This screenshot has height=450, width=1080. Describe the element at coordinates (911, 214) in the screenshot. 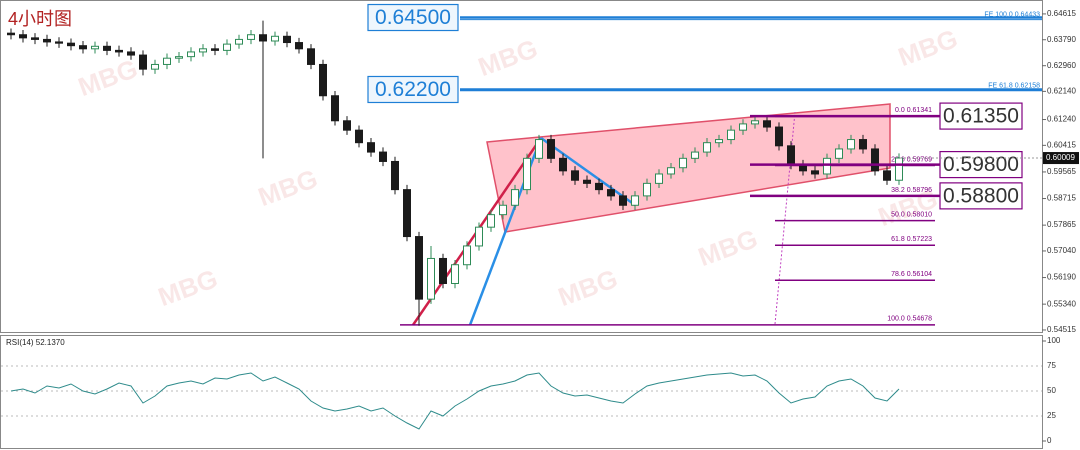

I see `fib-label: 50.0 0.58010` at that location.